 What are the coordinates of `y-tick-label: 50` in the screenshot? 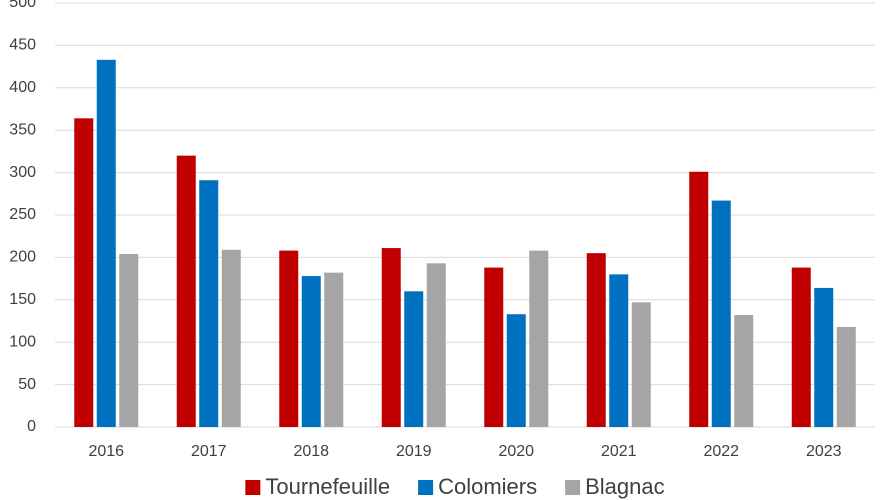 It's located at (27, 384).